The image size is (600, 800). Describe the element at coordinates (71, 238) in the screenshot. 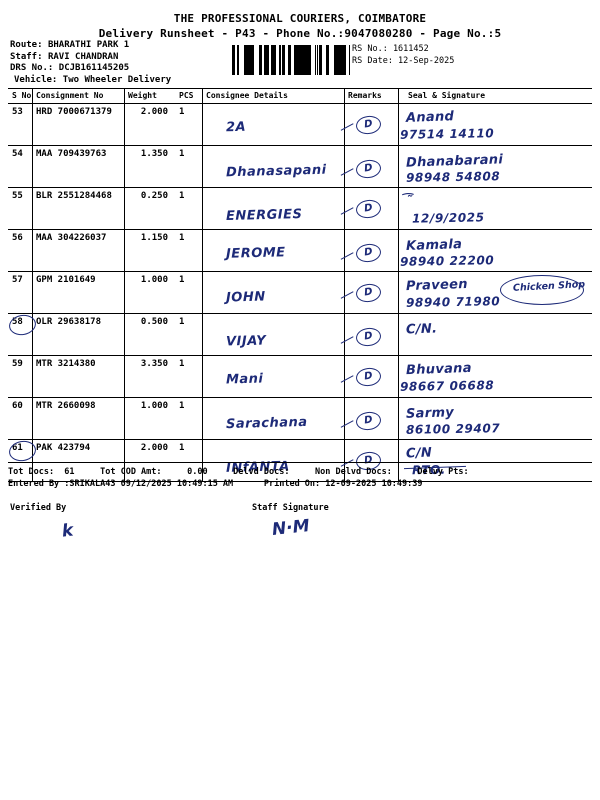

I see `row-consignment-number: MAA 304226037` at that location.